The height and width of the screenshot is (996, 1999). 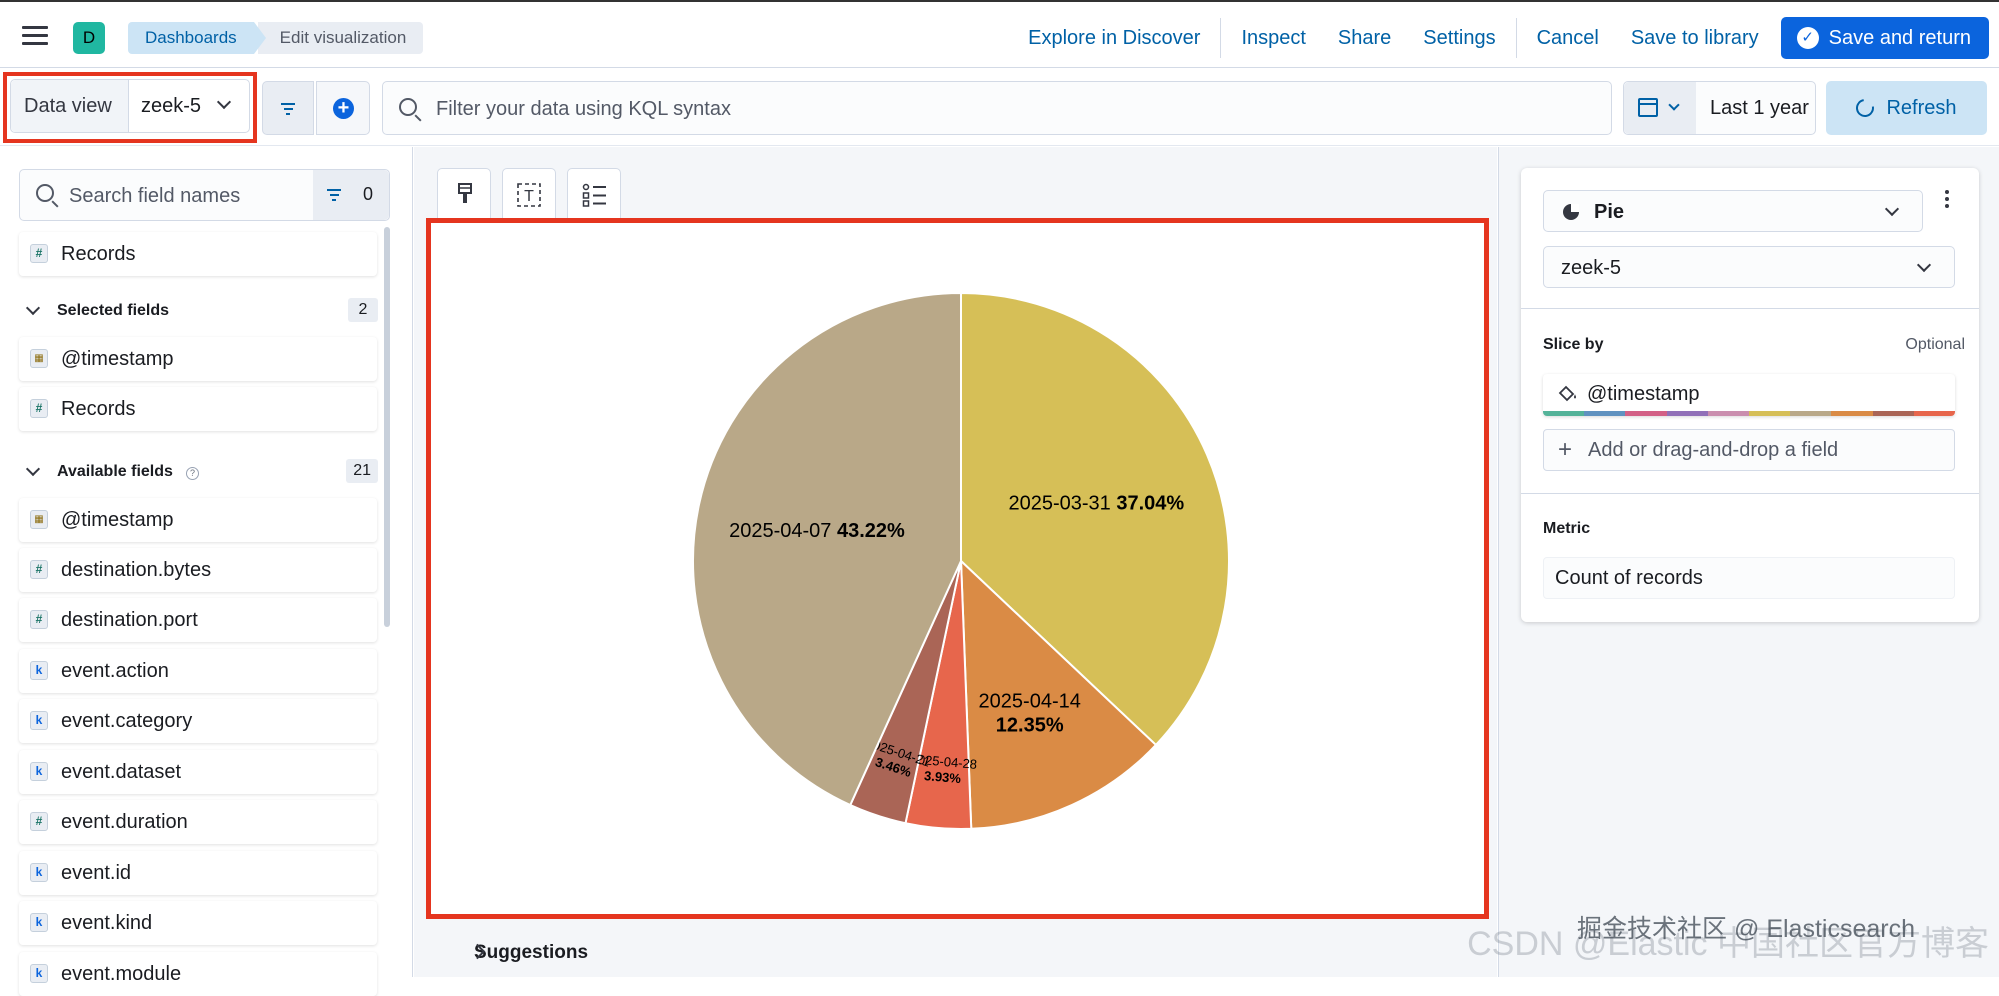 I want to click on available-fields-title: Available fields, so click(x=115, y=472).